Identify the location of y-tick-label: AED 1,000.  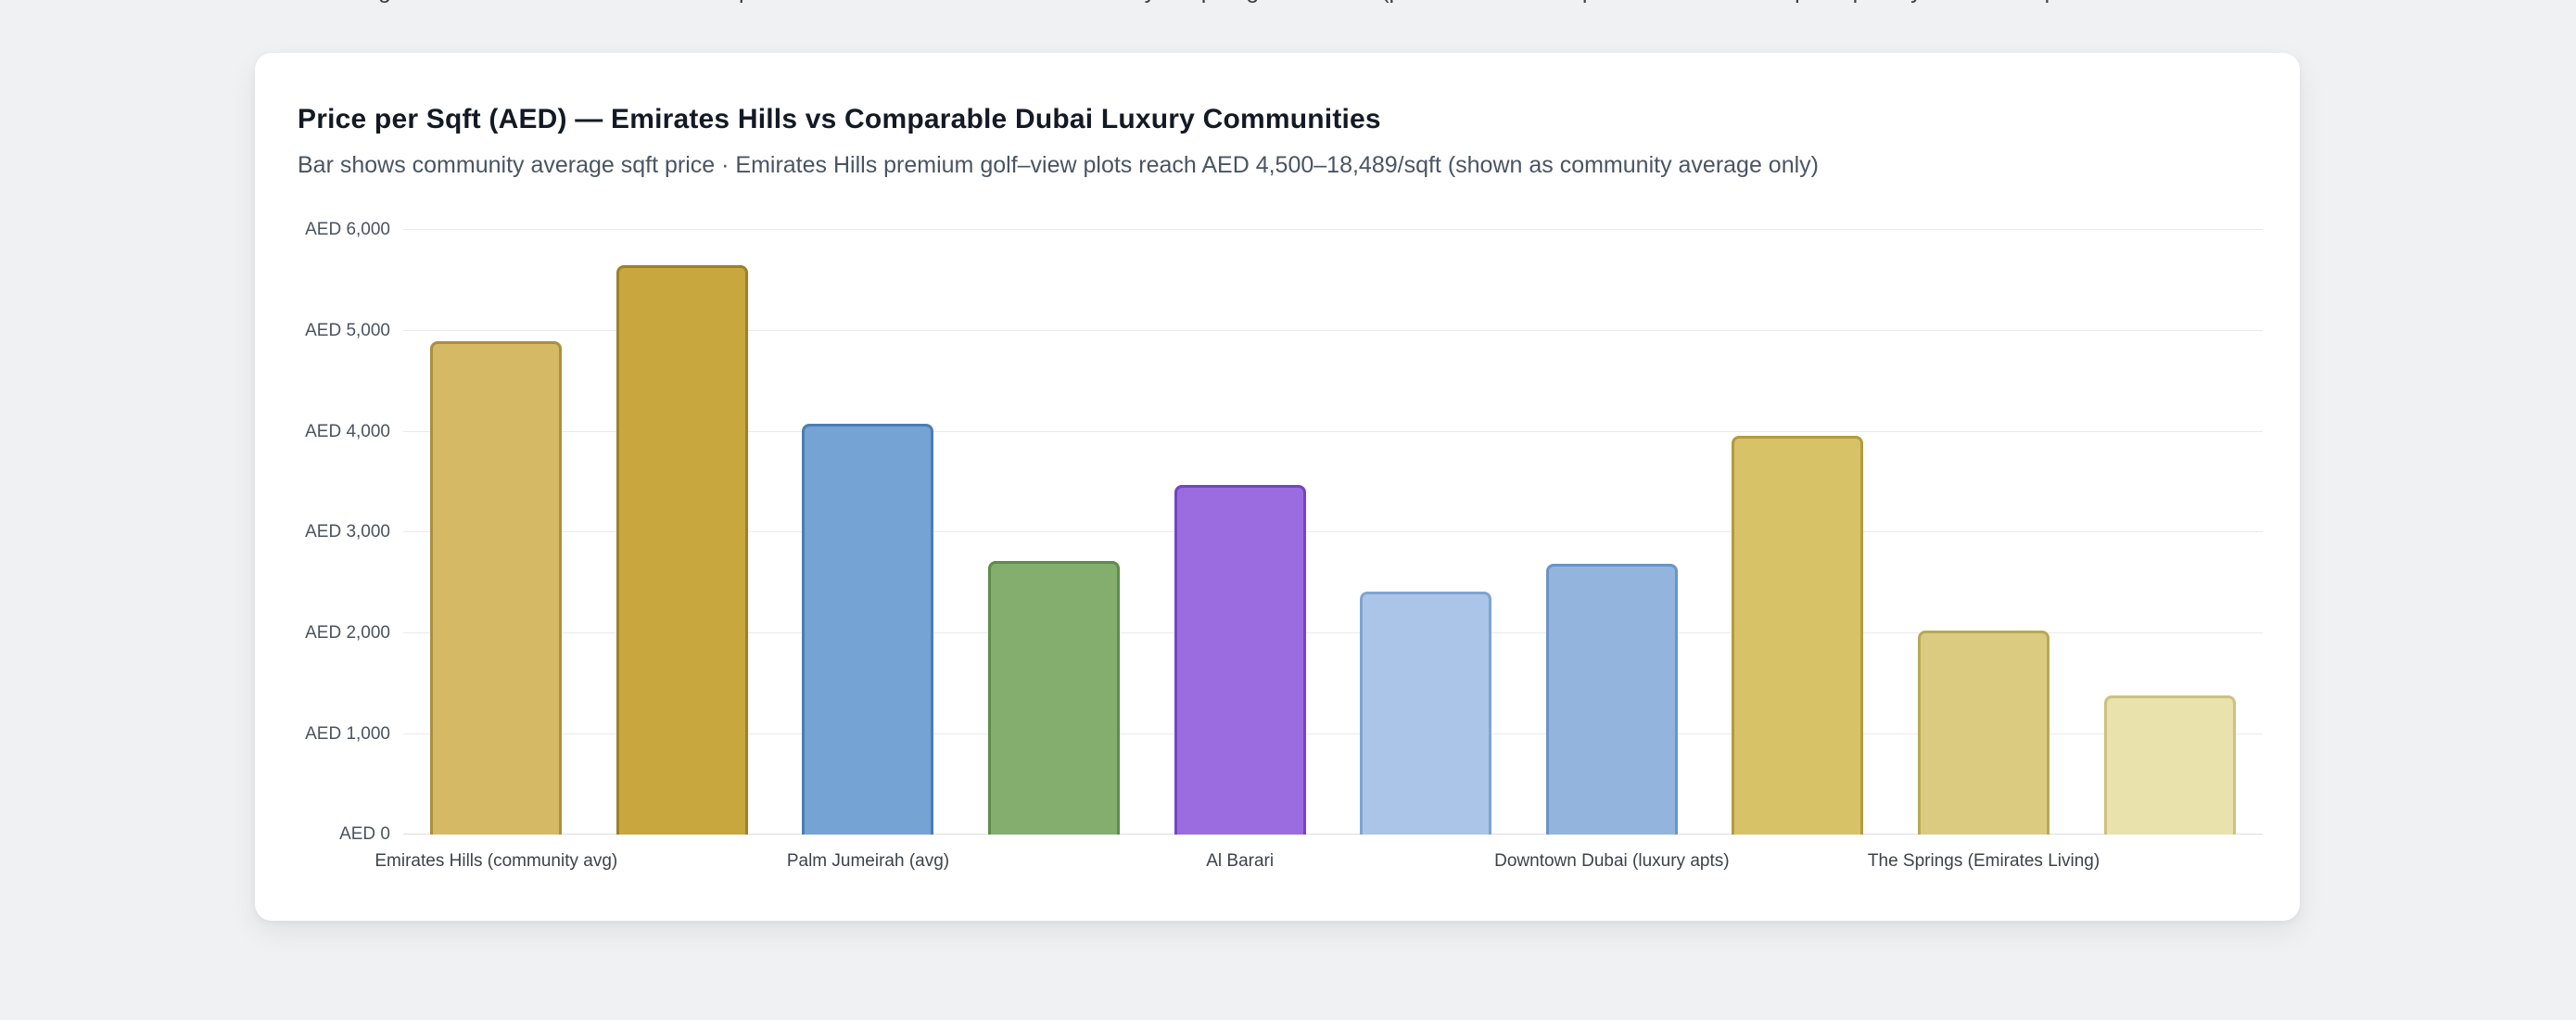
(347, 733).